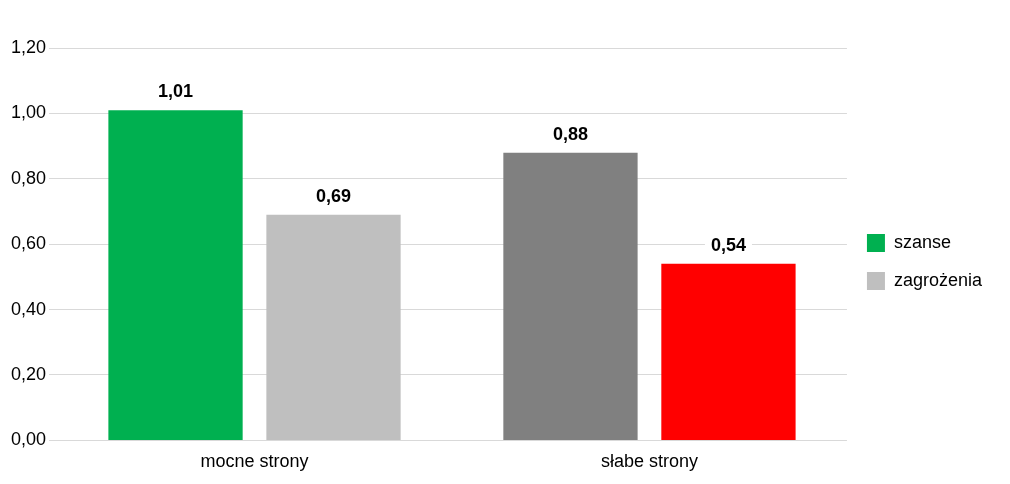 This screenshot has height=484, width=1010. I want to click on data-label: 0,54, so click(728, 244).